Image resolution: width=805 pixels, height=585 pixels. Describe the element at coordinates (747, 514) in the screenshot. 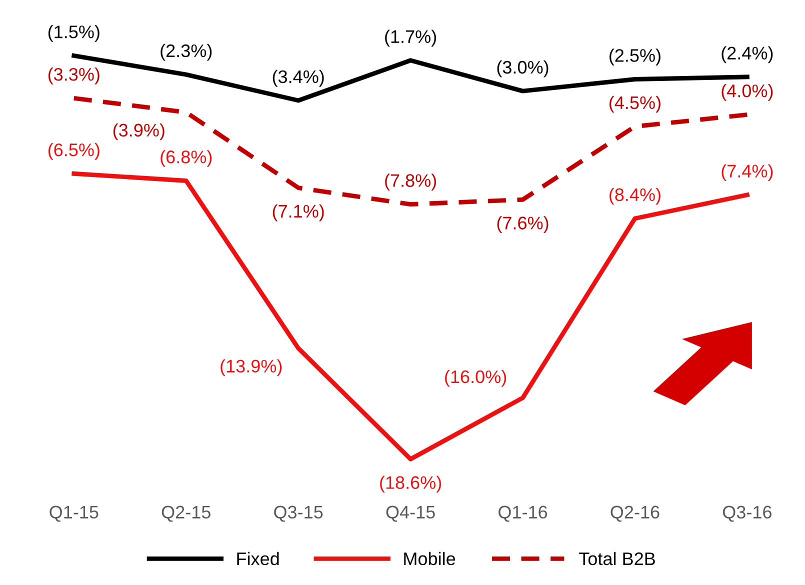

I see `x-tick-label: Q3-16` at that location.